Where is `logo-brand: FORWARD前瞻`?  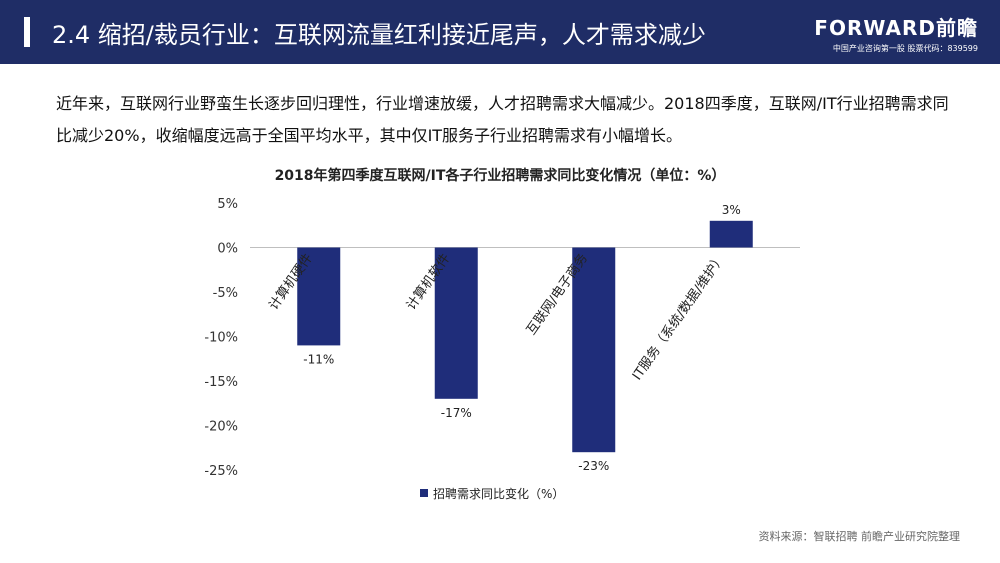
logo-brand: FORWARD前瞻 is located at coordinates (896, 28).